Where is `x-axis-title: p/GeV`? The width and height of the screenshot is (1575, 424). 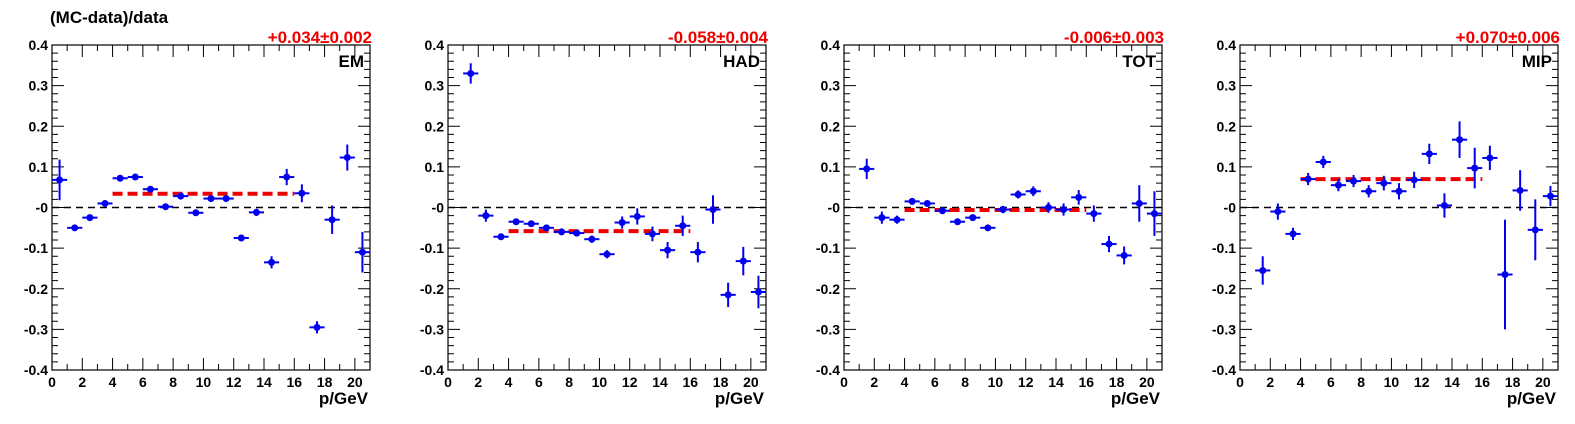 x-axis-title: p/GeV is located at coordinates (344, 398).